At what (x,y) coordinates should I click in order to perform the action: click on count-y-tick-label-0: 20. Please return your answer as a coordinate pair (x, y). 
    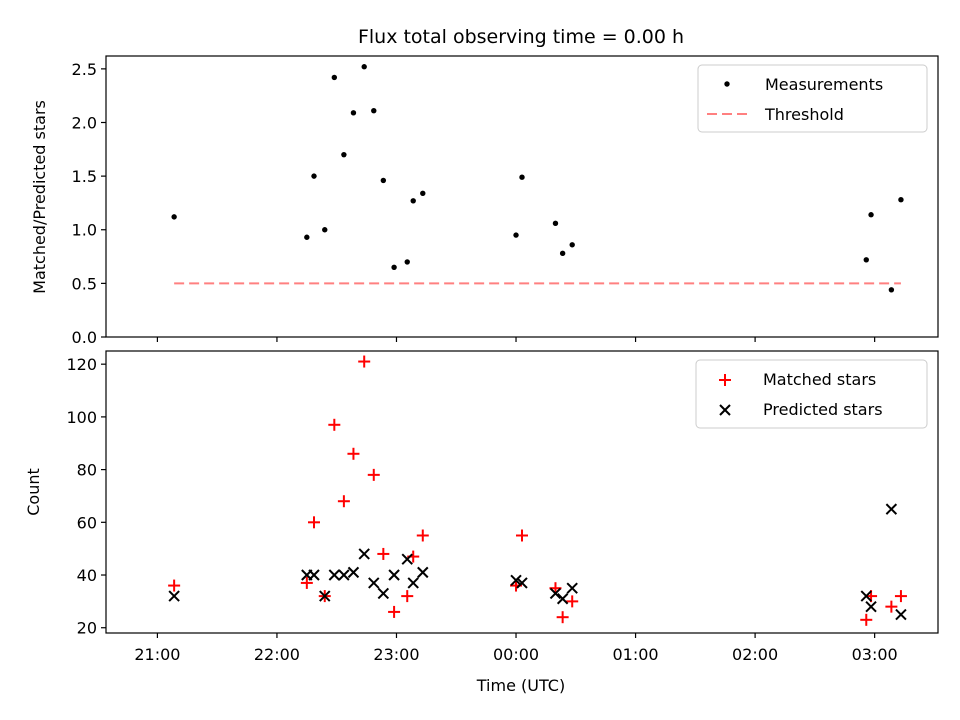
    Looking at the image, I should click on (87, 628).